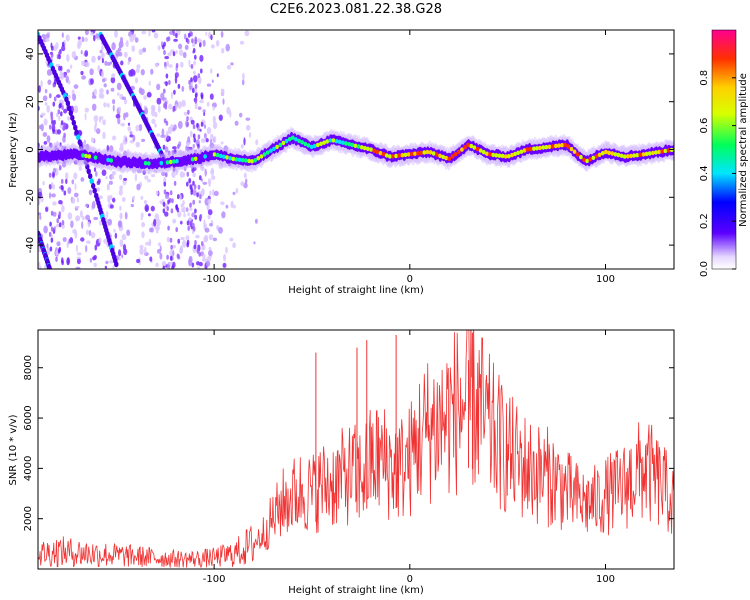  I want to click on track-blob, so click(87, 166).